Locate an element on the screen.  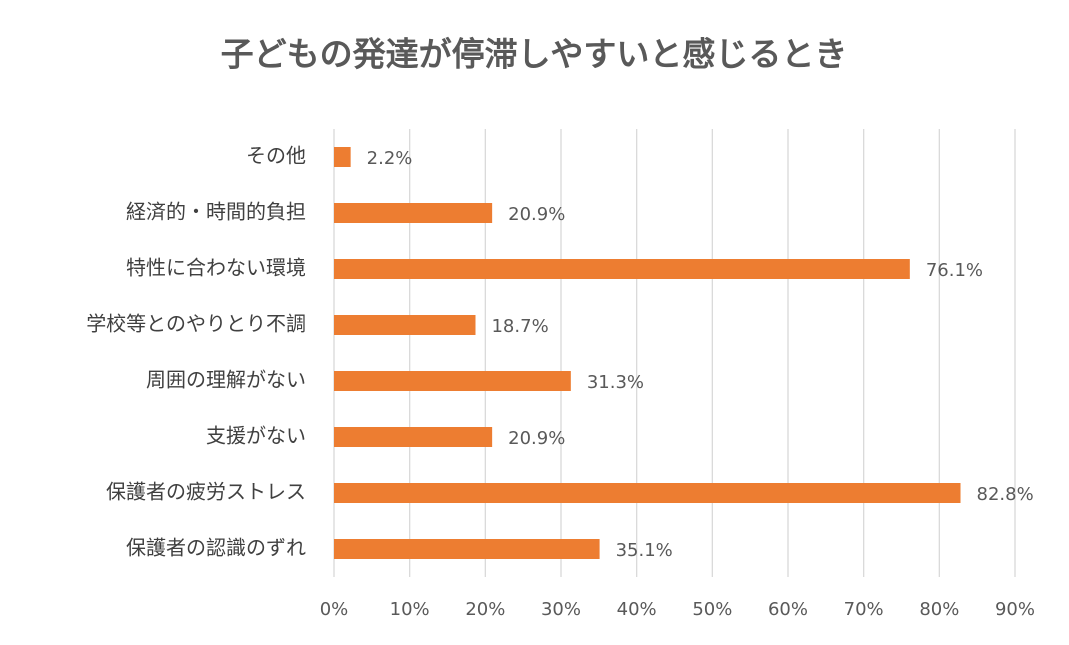
y-tick-label: 保護者の認識のずれ is located at coordinates (216, 548).